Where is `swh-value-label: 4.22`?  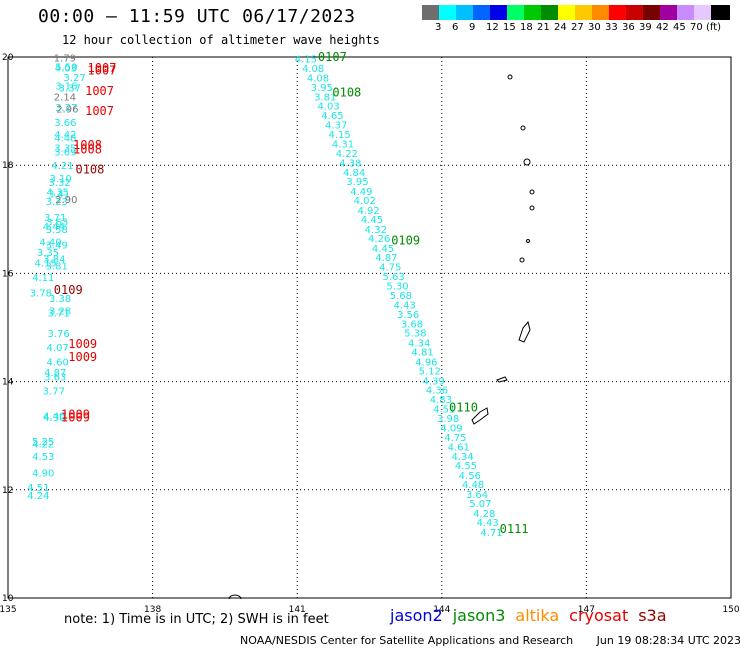 swh-value-label: 4.22 is located at coordinates (43, 445).